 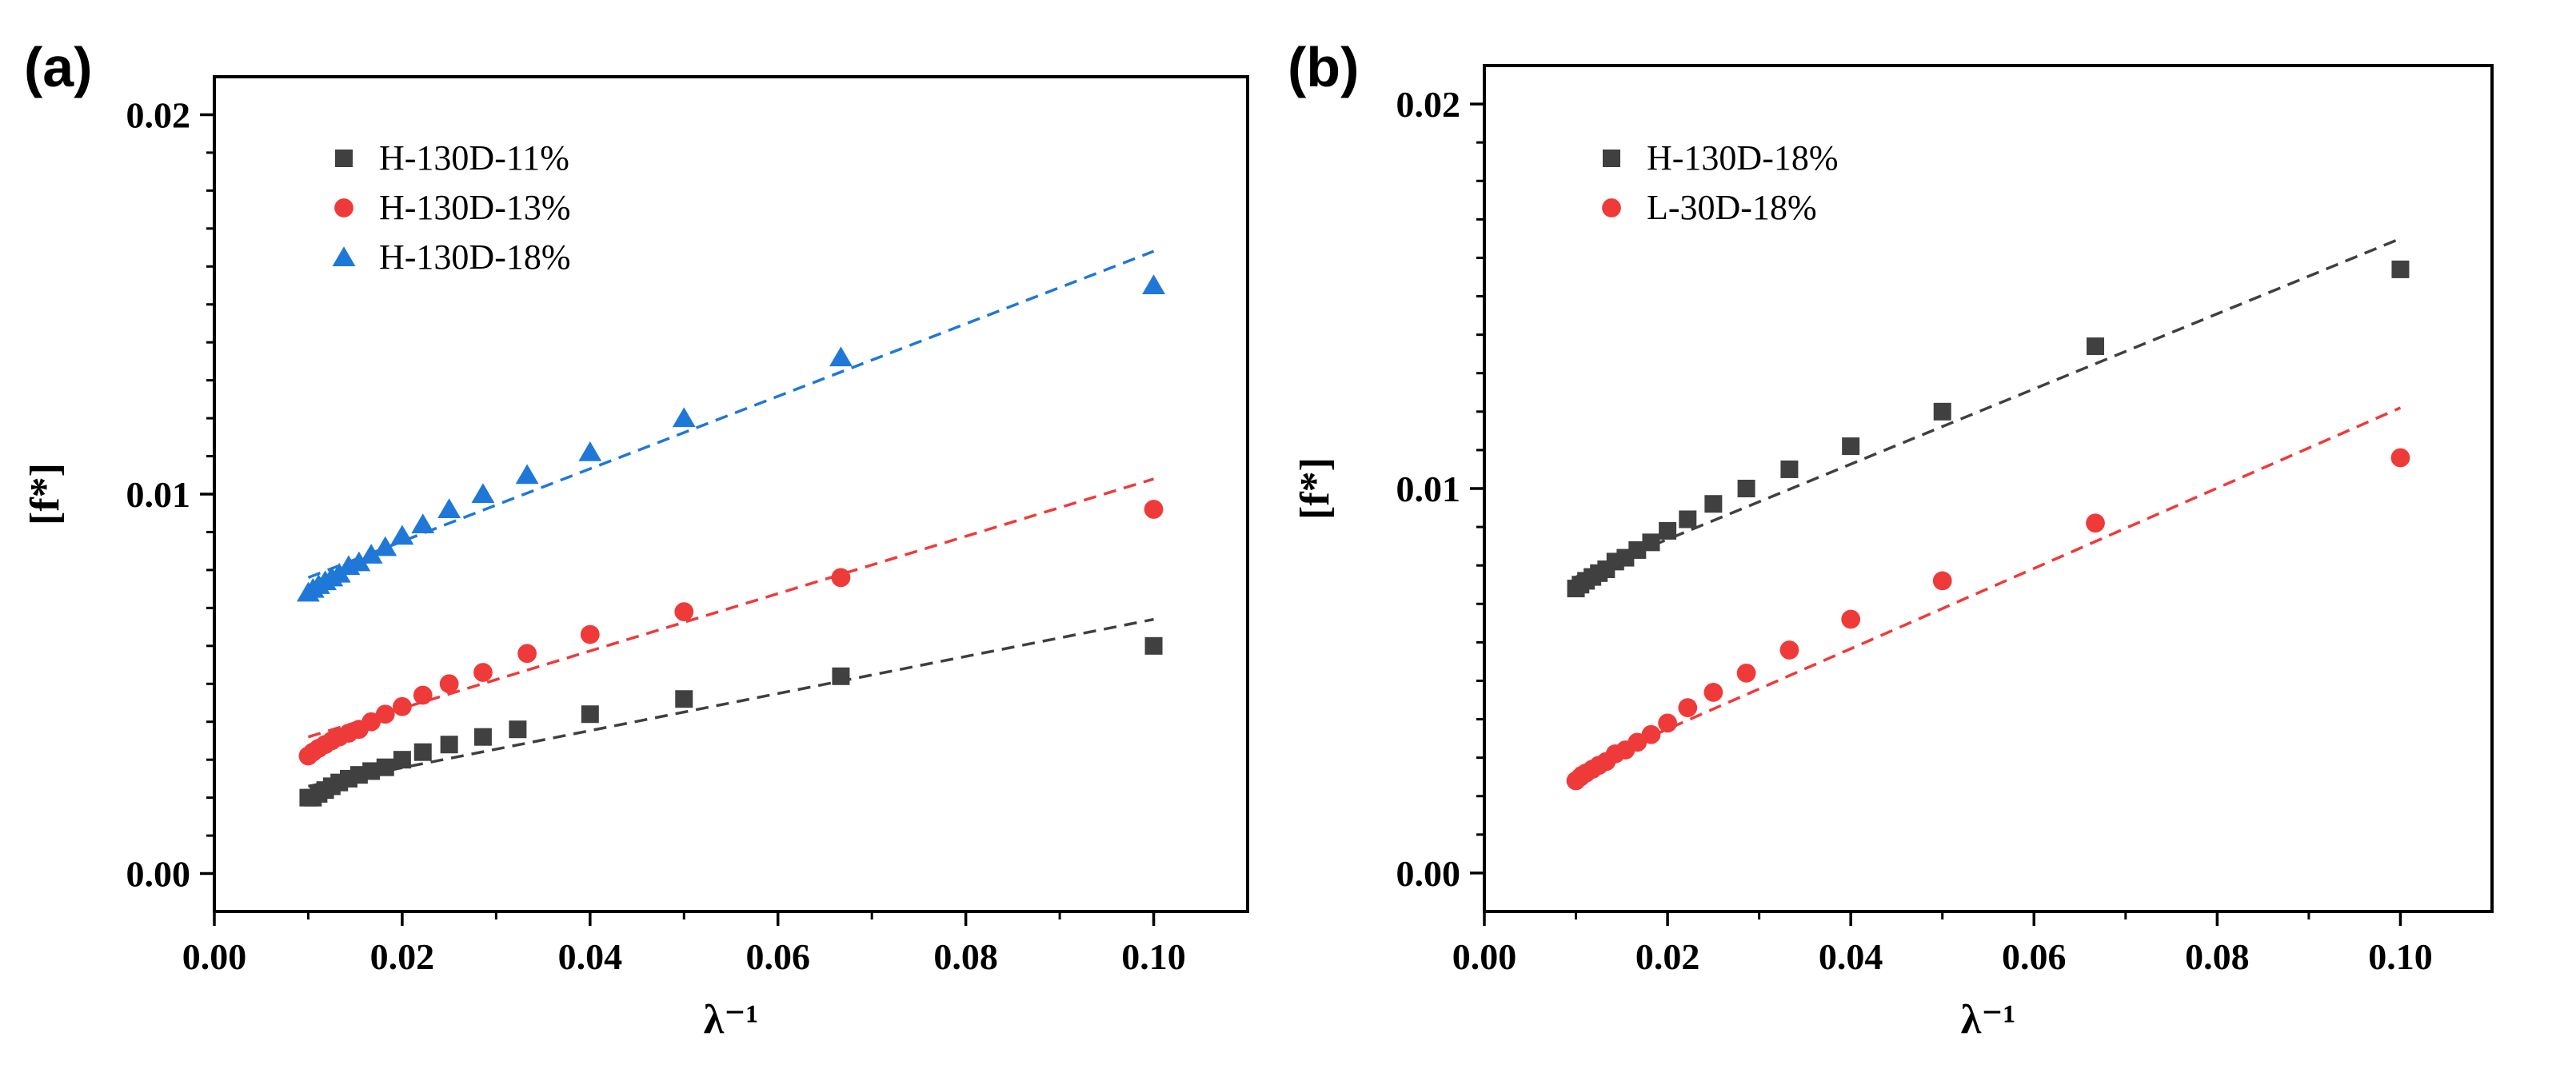 What do you see at coordinates (1732, 208) in the screenshot?
I see `legend-label-l-30d-18pct: L-30D-18%` at bounding box center [1732, 208].